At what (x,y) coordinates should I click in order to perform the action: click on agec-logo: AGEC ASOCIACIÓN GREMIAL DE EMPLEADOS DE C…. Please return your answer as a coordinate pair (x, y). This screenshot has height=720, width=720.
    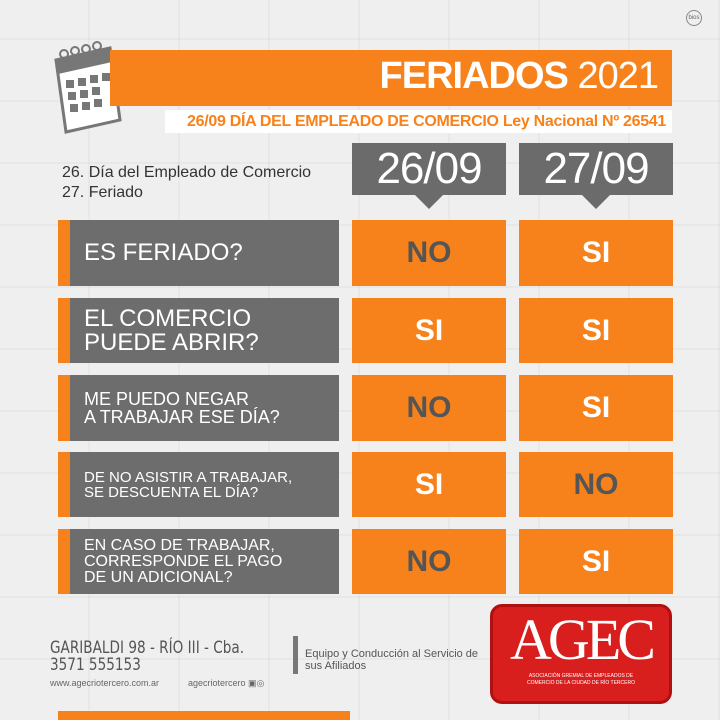
    Looking at the image, I should click on (581, 654).